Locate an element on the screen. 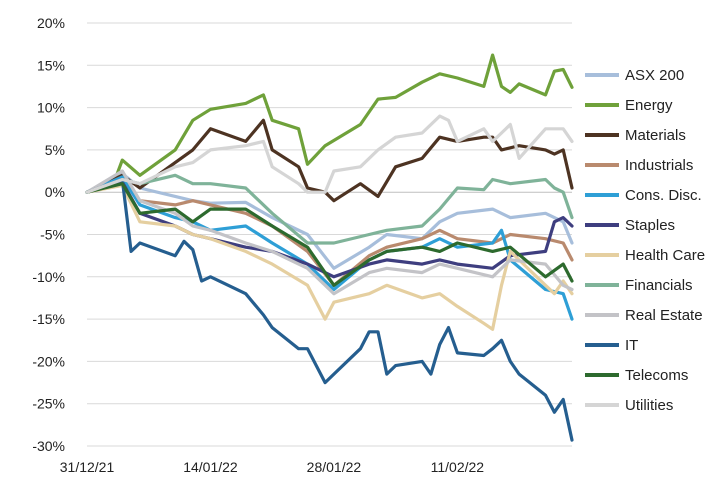 This screenshot has width=722, height=494. y-tick-label: -15% is located at coordinates (48, 319).